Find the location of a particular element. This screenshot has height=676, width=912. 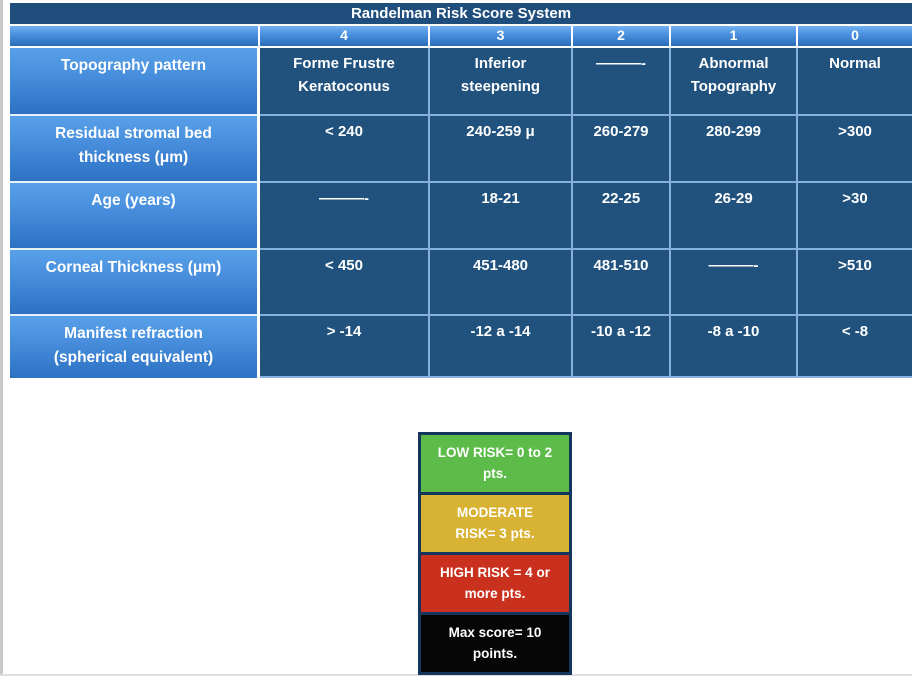

legend-low-risk: LOW RISK= 0 to 2 pts. is located at coordinates (495, 463).